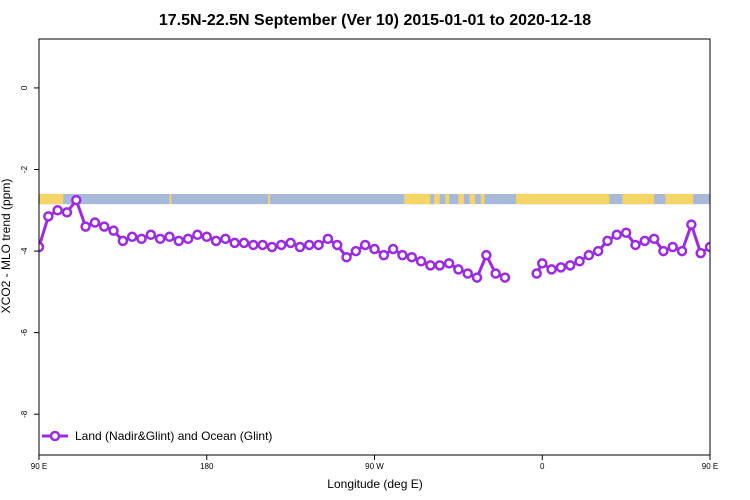 This screenshot has height=500, width=750. I want to click on y-axis-label: XCO2 - MLO trend (ppm), so click(6, 246).